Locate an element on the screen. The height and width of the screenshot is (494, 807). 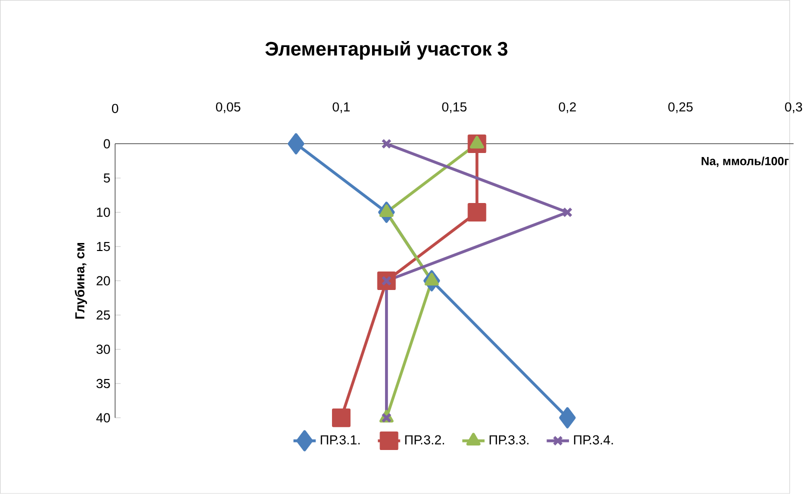
y-tick-label: 40 is located at coordinates (103, 418).